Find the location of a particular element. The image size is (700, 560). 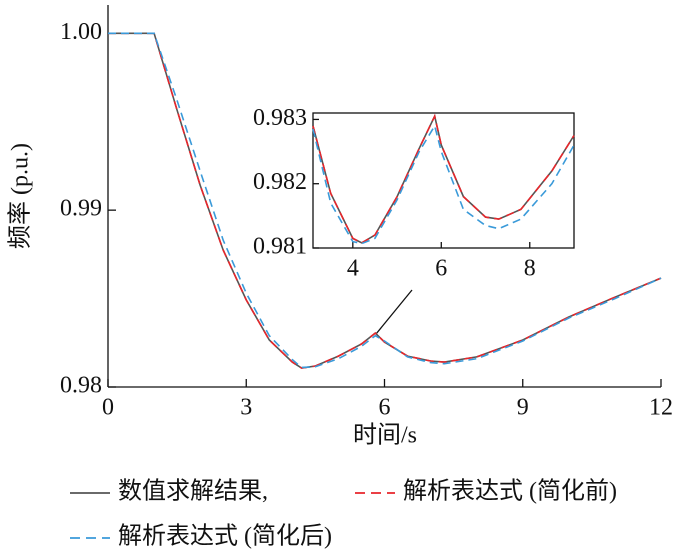

x-tick-label: 4 is located at coordinates (353, 269).